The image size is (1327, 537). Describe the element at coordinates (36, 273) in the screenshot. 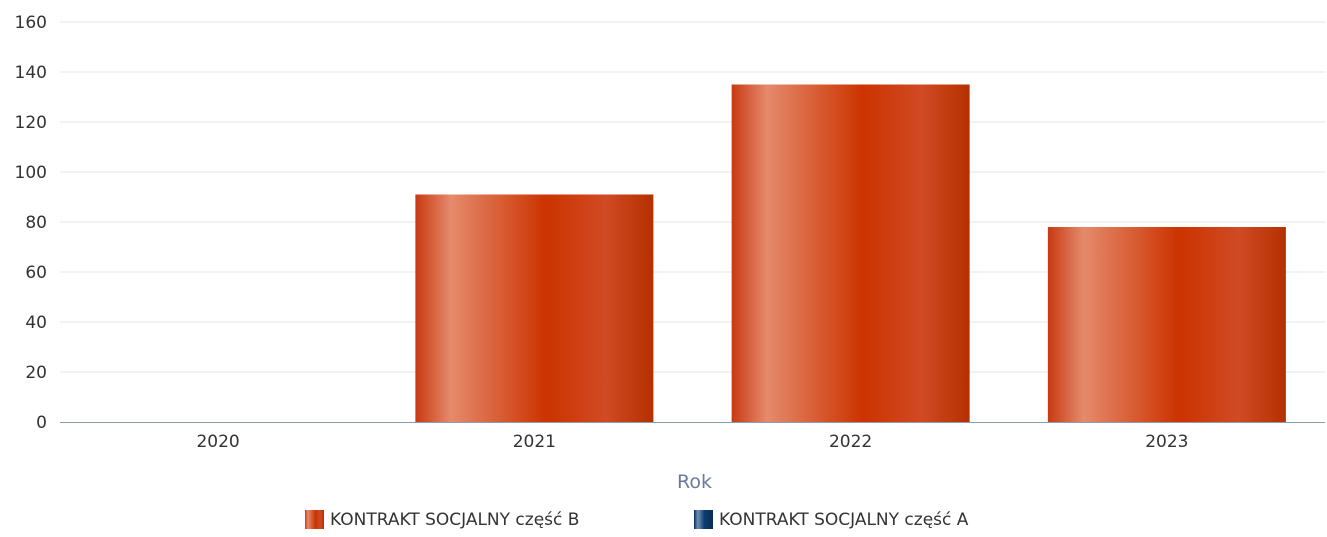

I see `y-tick-label: 60` at that location.